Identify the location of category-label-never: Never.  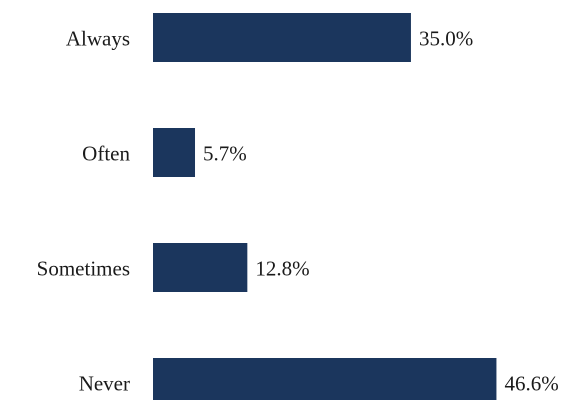
(104, 384).